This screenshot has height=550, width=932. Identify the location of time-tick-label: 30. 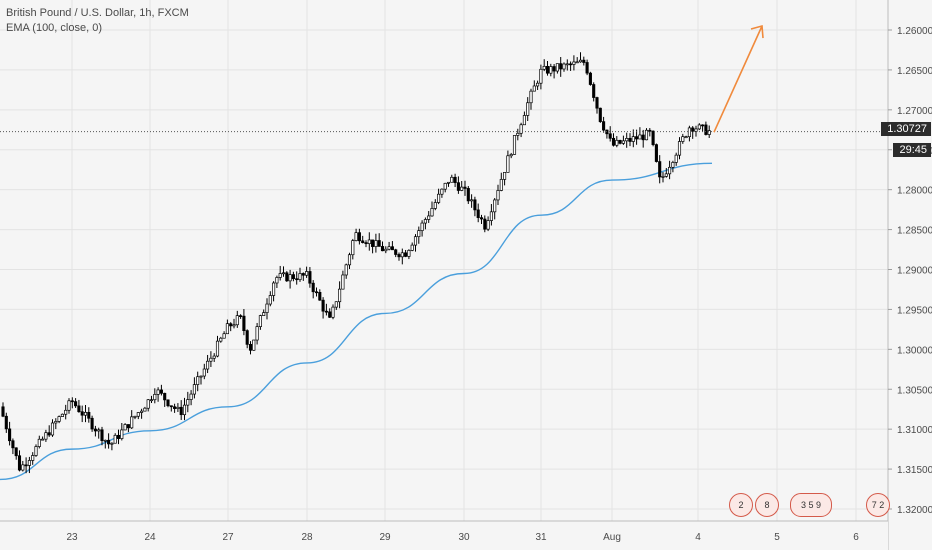
(464, 537).